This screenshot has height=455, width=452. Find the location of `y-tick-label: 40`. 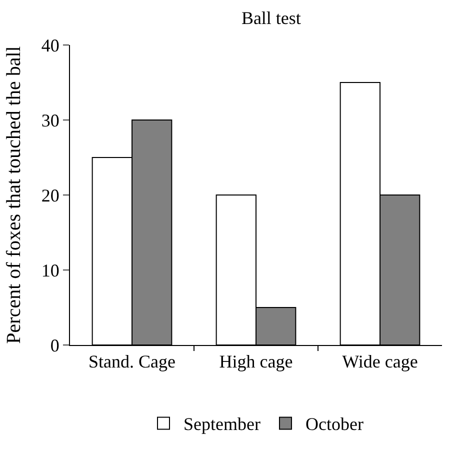

y-tick-label: 40 is located at coordinates (50, 45).